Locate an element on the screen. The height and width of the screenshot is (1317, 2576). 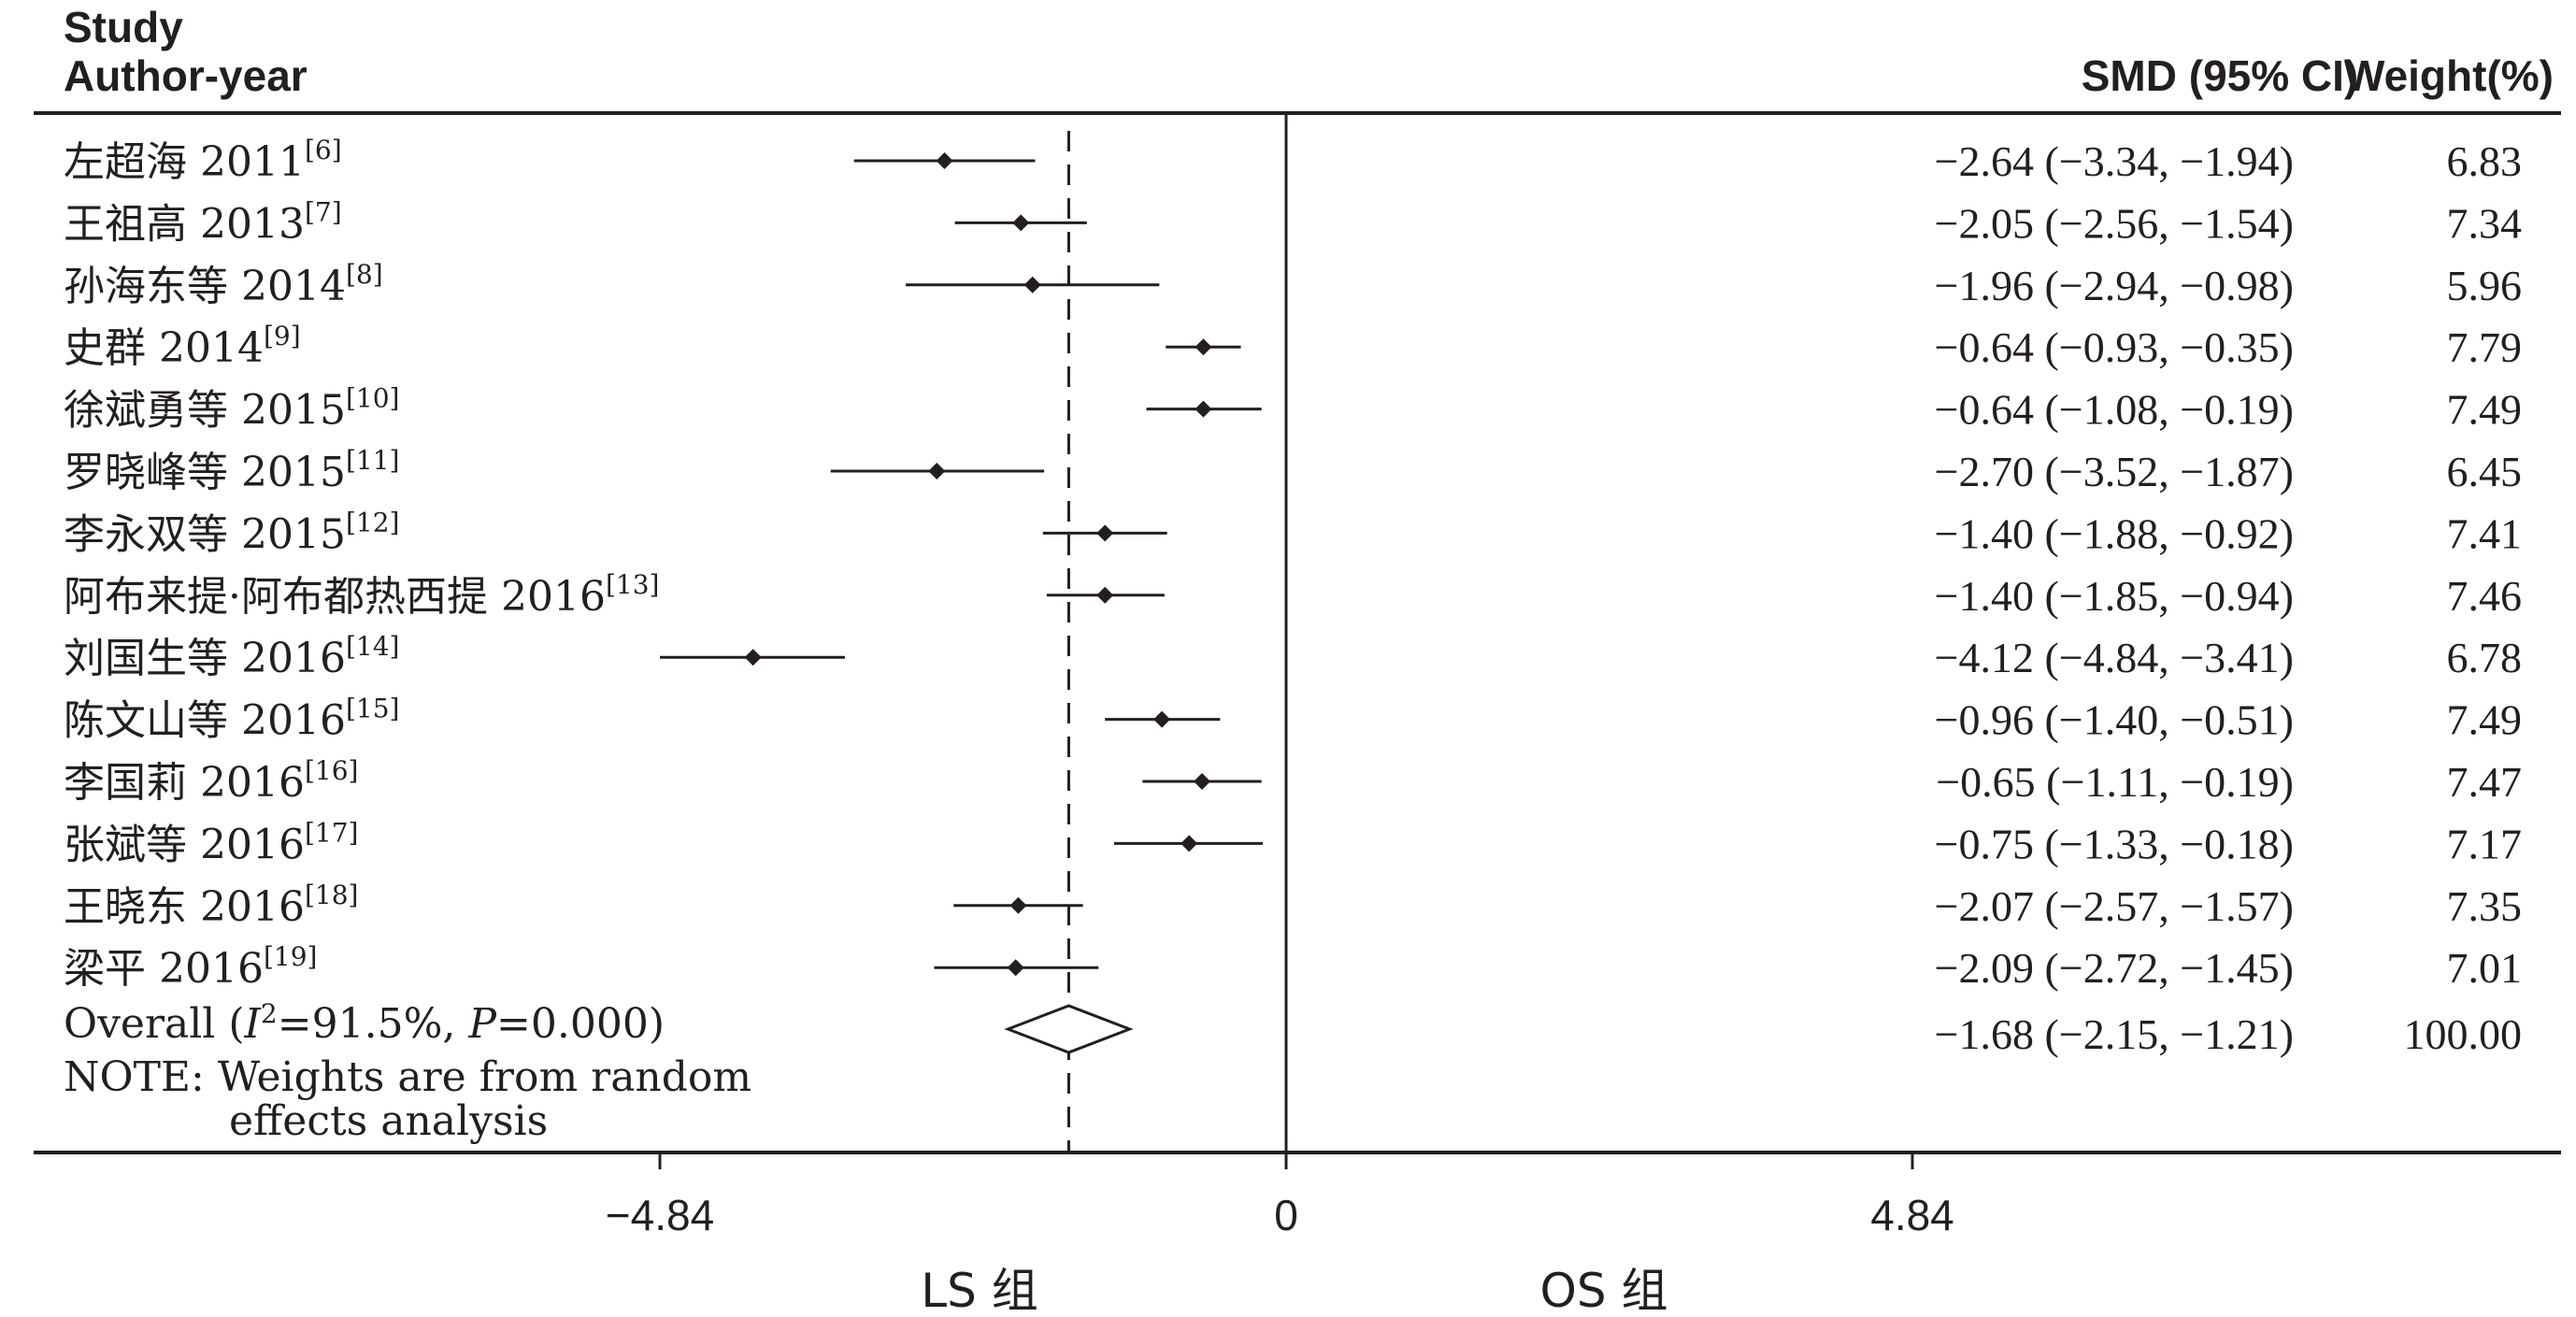
overall-label: Overall (I2=91.5%, P=0.000) is located at coordinates (364, 1023).